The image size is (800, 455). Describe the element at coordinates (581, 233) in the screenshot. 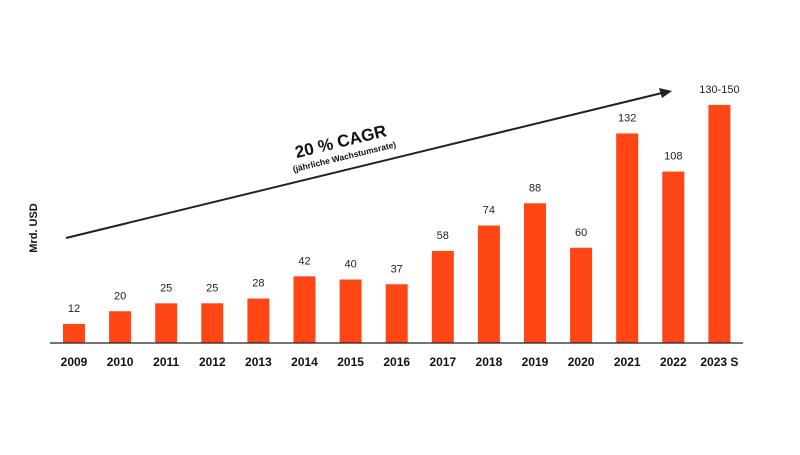

I see `value-label: 60` at that location.